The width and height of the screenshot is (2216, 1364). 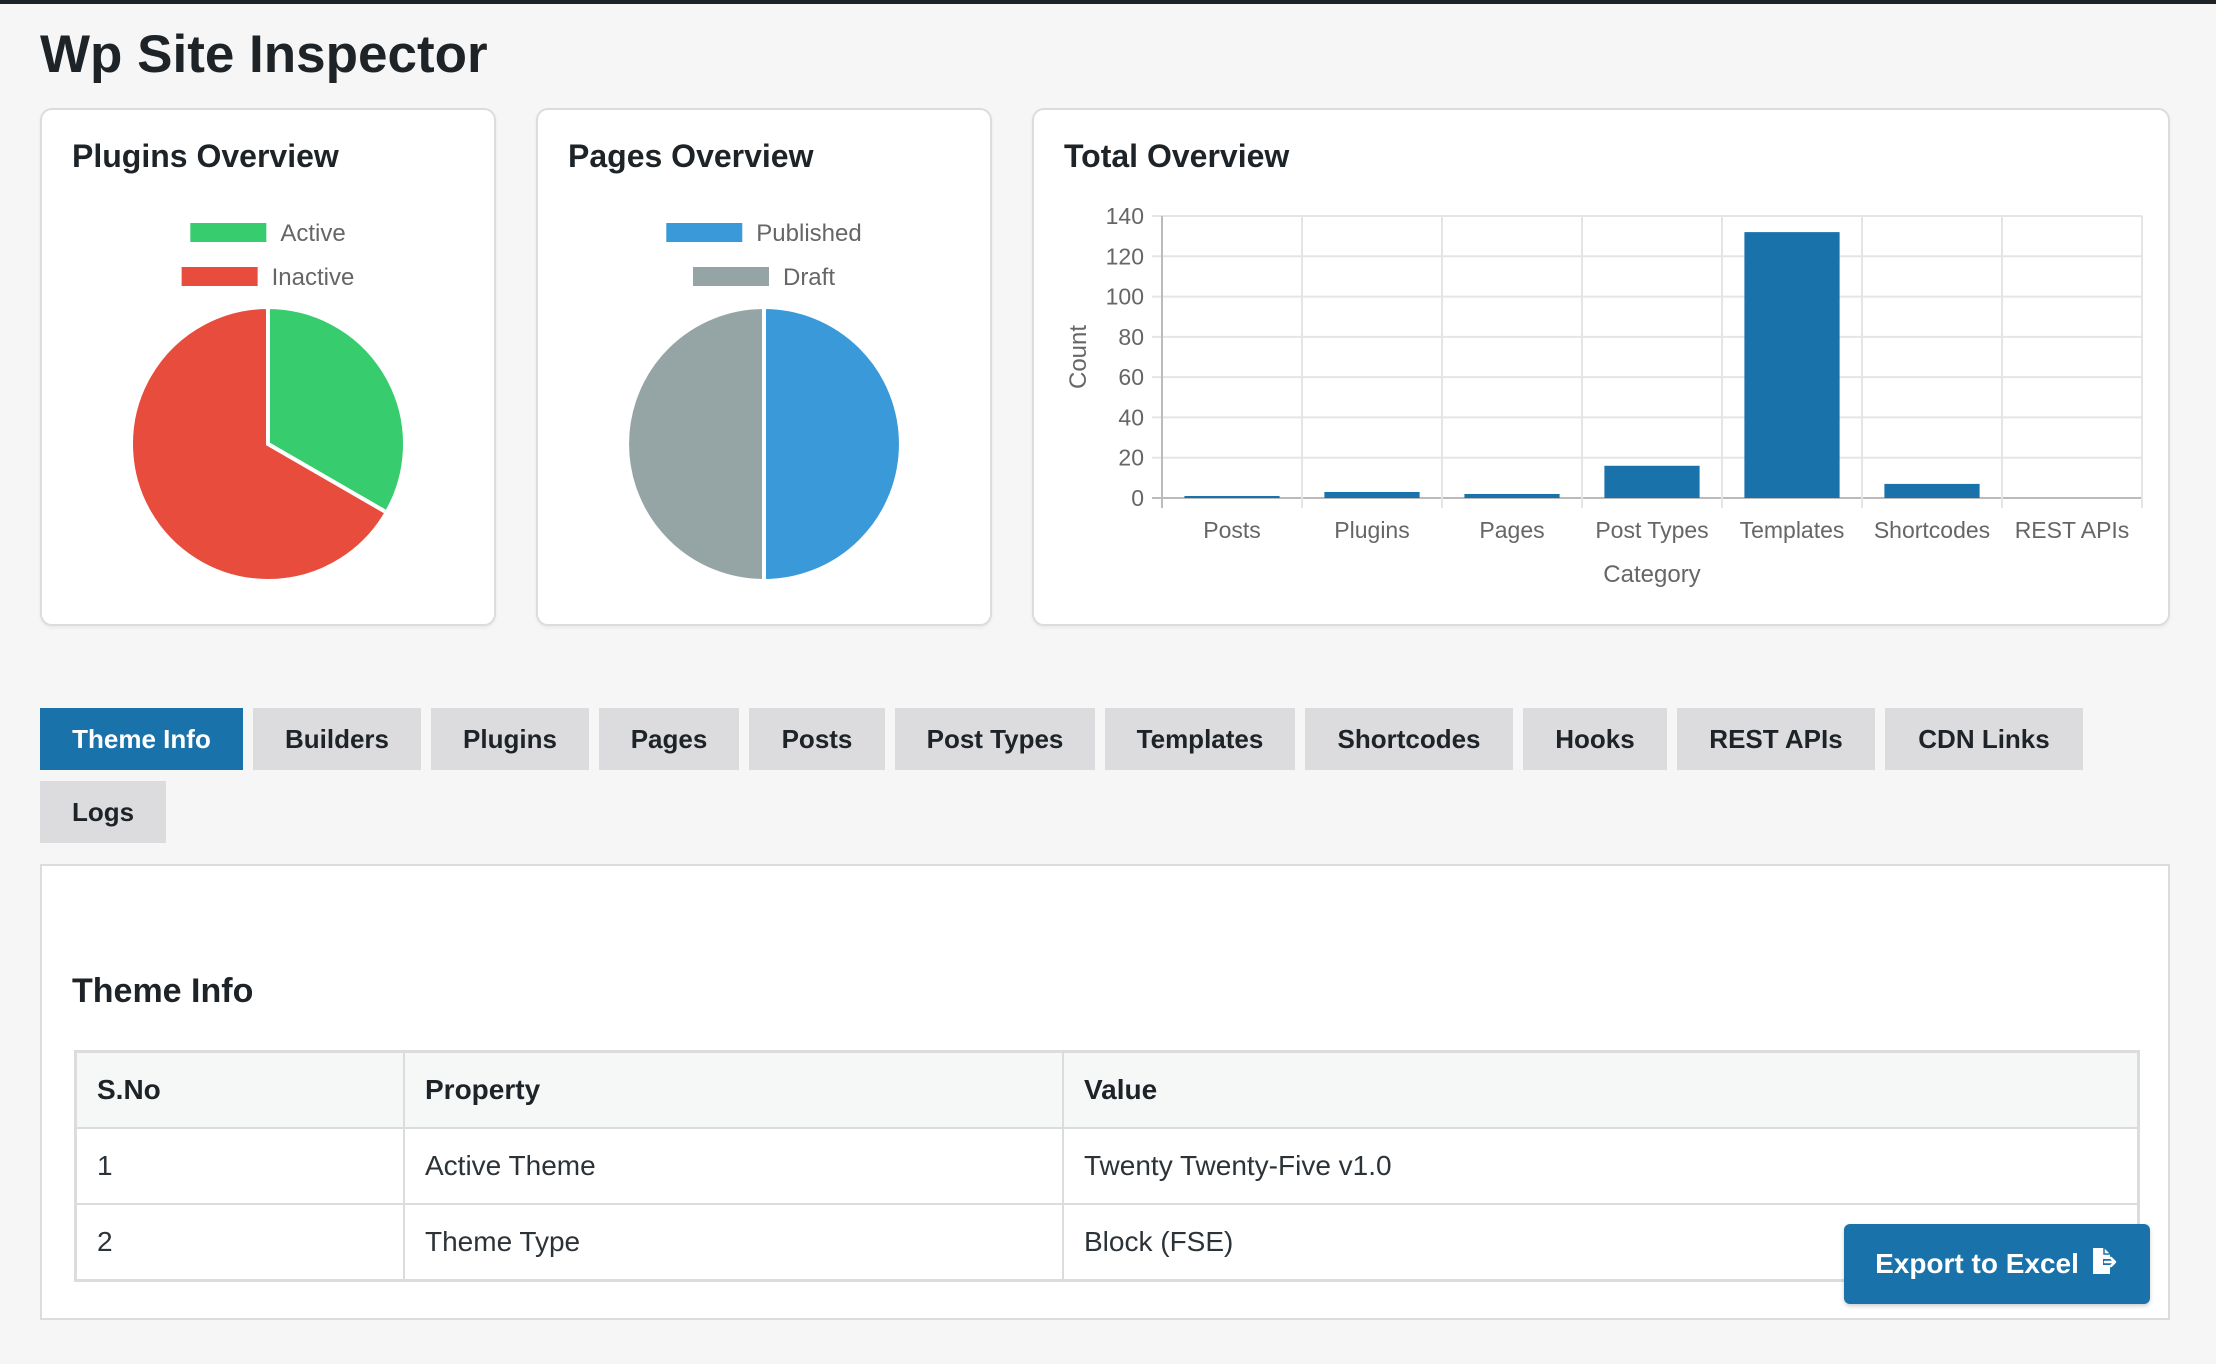 I want to click on x-tick-label-plugins: Plugins, so click(x=1371, y=530).